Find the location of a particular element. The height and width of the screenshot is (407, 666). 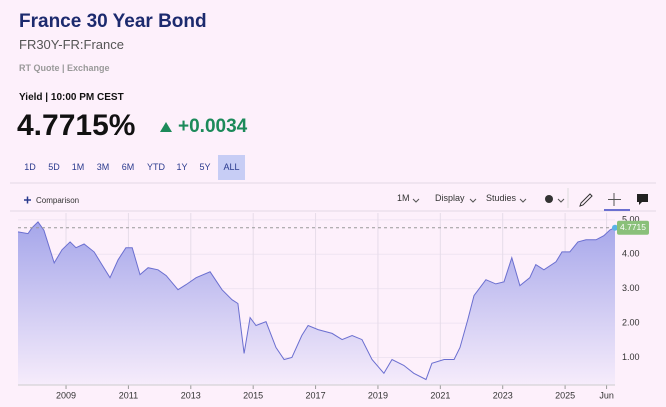

range-button: 6M is located at coordinates (128, 167).